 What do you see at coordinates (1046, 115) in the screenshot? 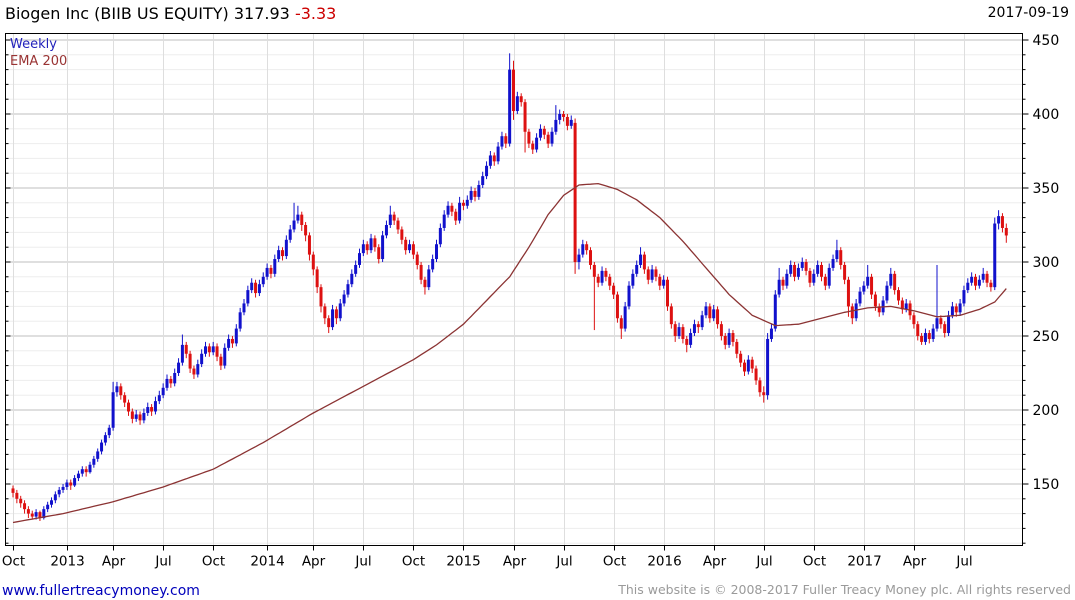
I see `svg-text: 400` at bounding box center [1046, 115].